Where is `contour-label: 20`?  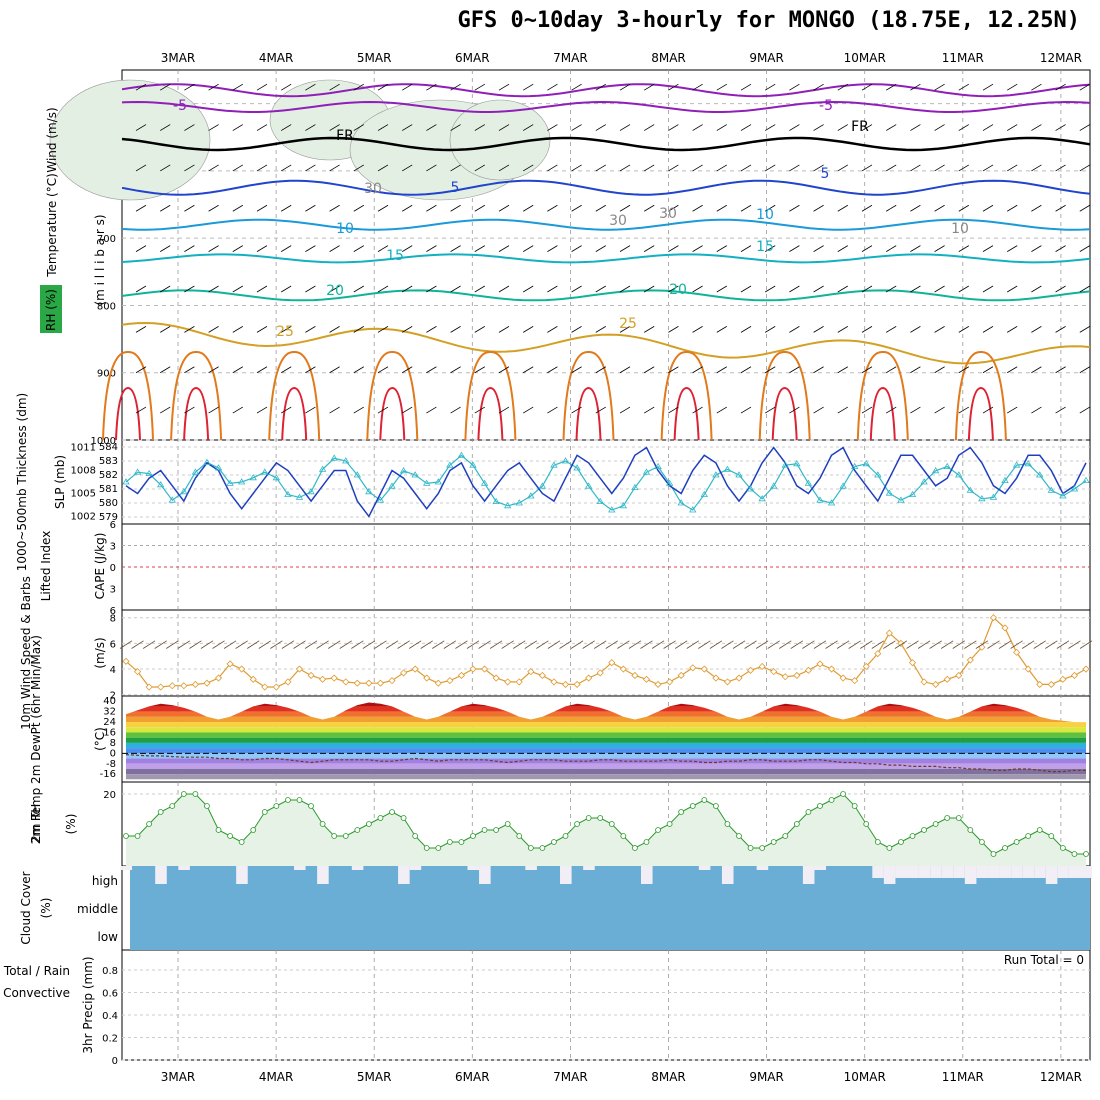 contour-label: 20 is located at coordinates (678, 290).